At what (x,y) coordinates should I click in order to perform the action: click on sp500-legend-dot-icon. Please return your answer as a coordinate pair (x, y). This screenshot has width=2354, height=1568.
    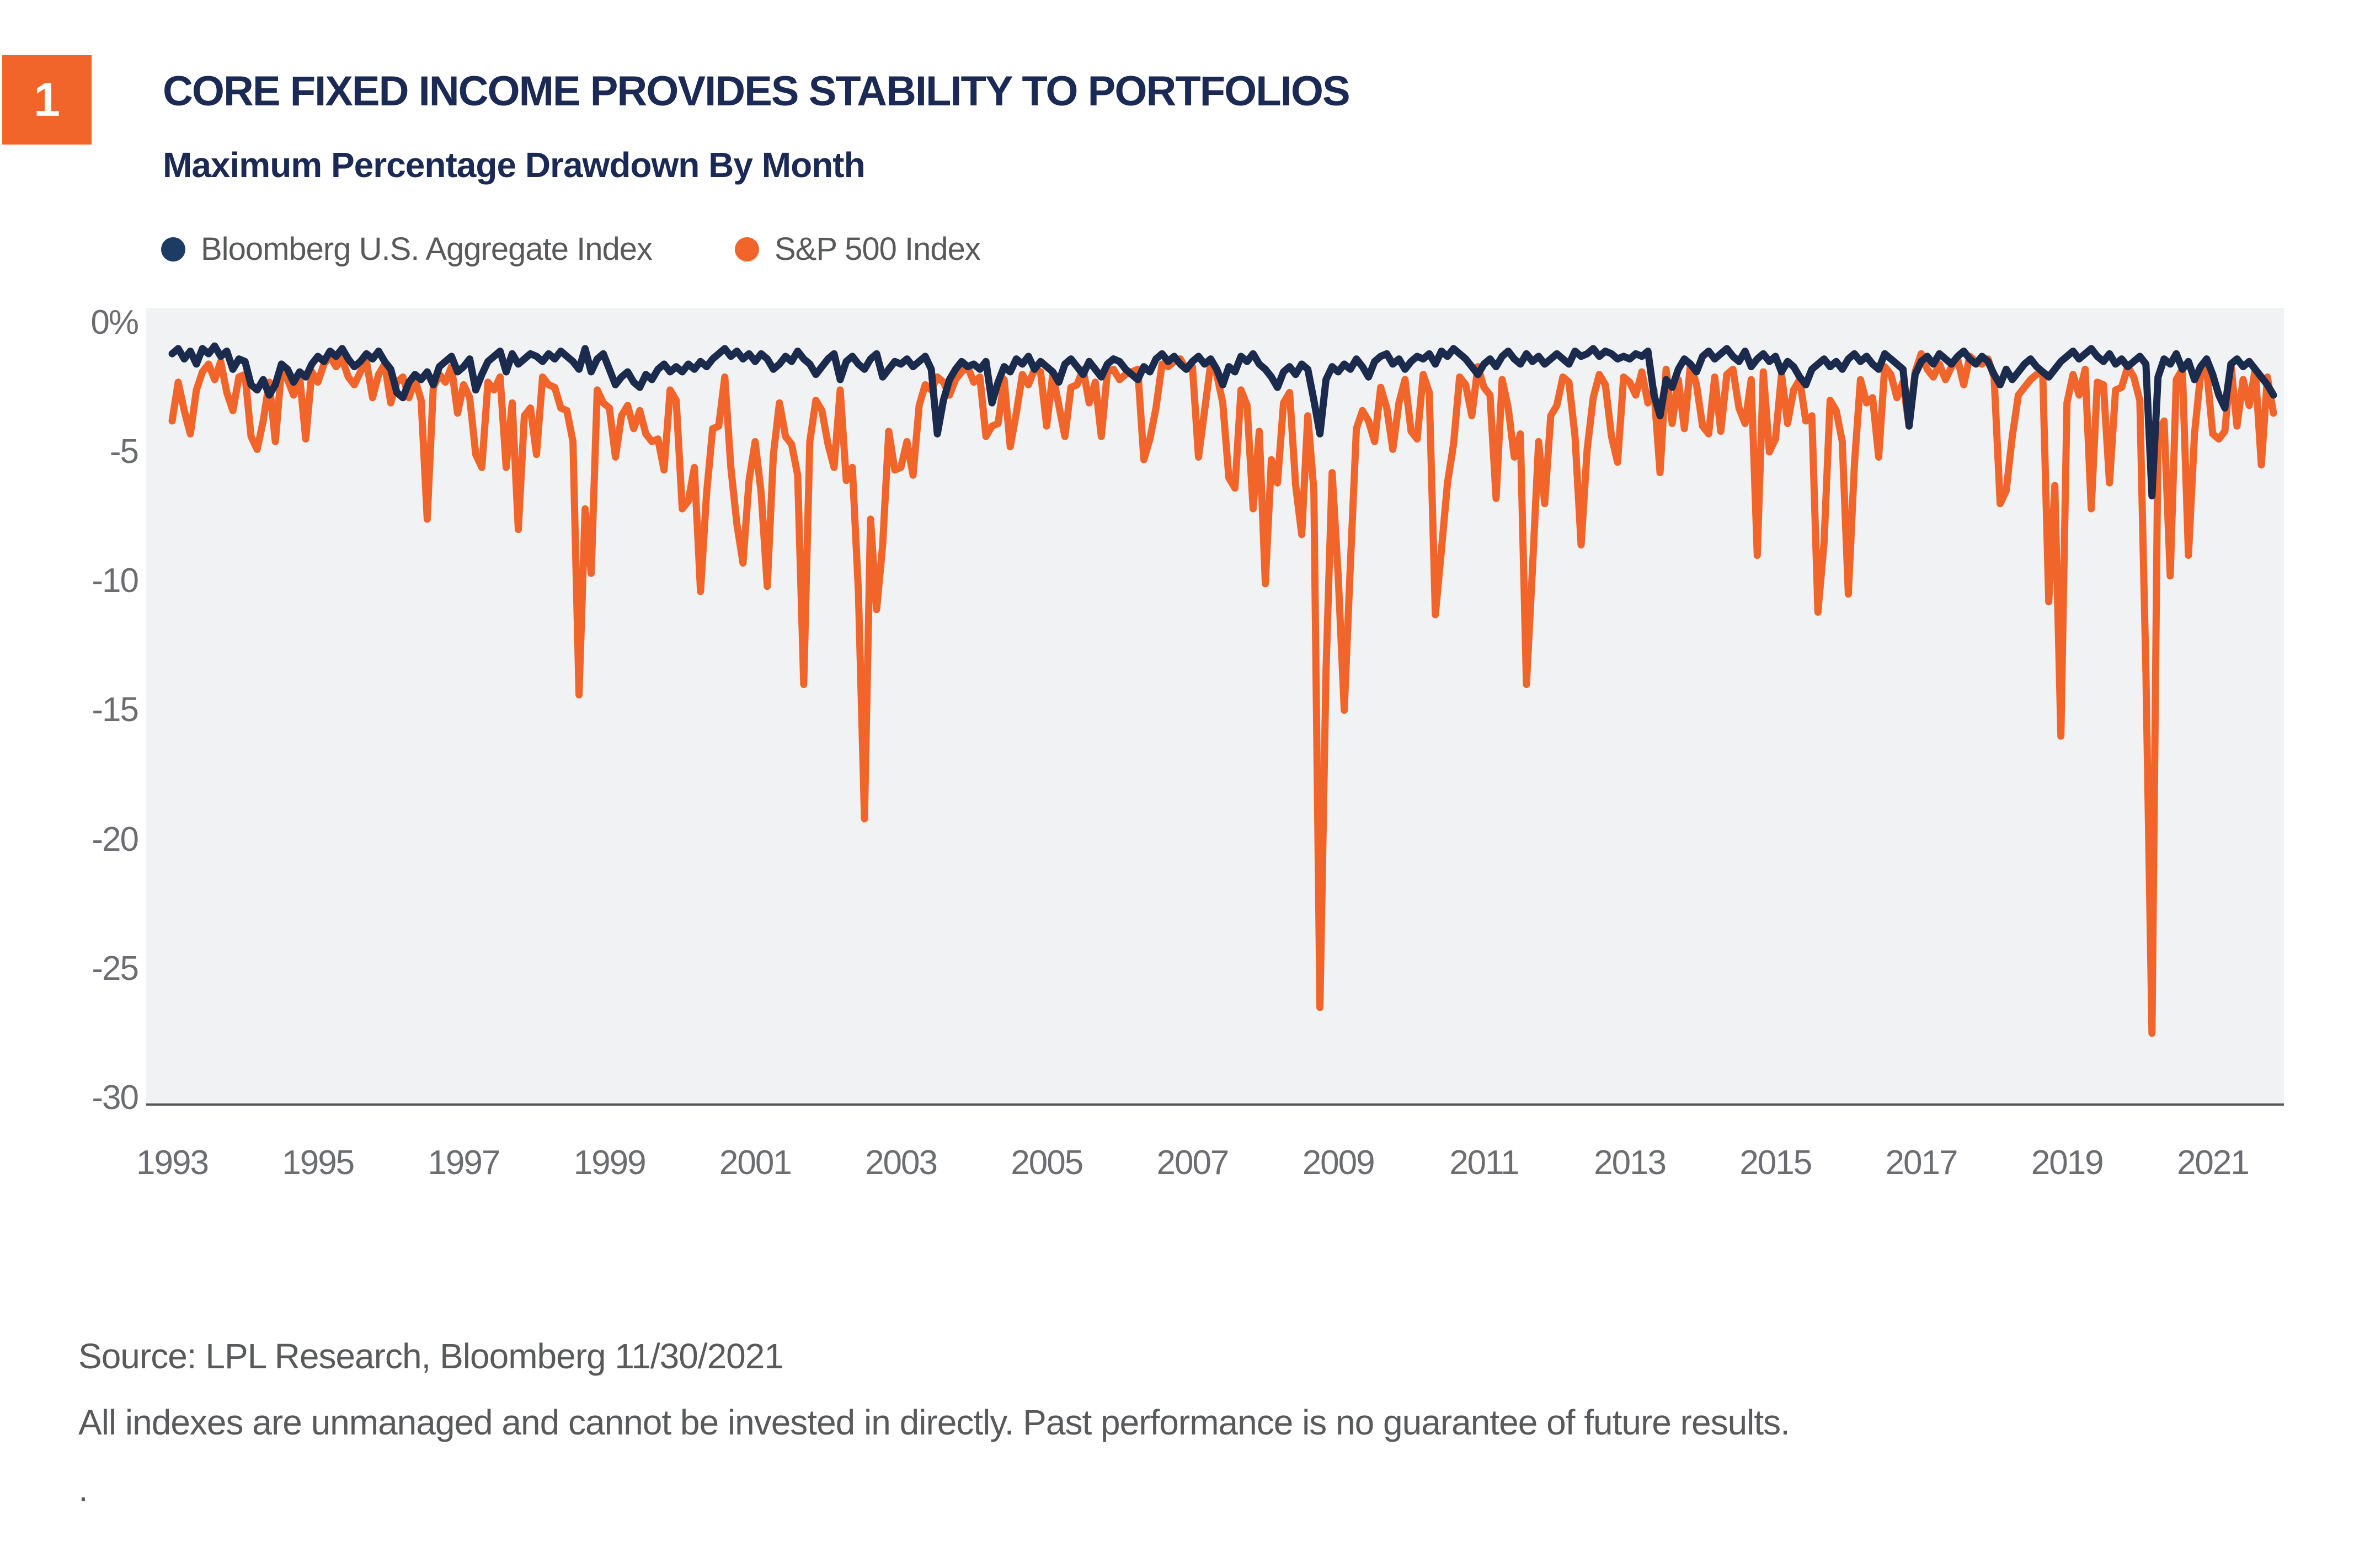
    Looking at the image, I should click on (747, 249).